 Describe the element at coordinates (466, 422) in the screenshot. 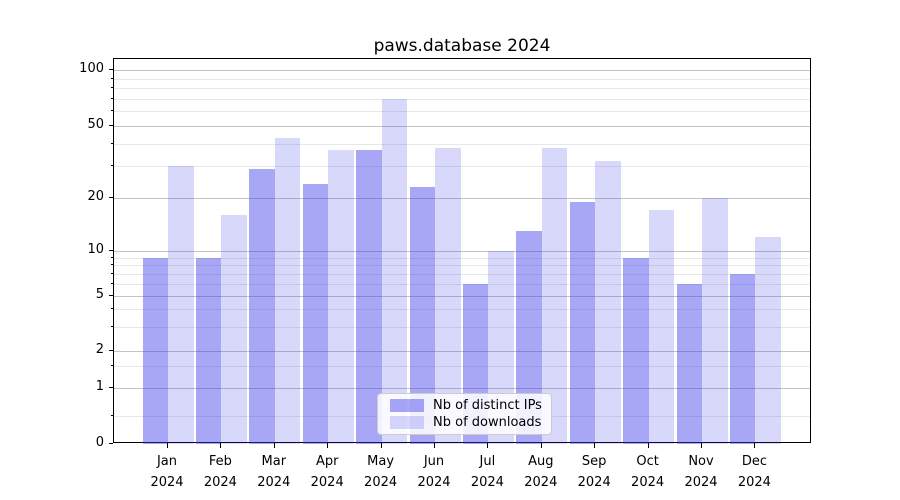

I see `legend-row: Nb of downloads` at that location.